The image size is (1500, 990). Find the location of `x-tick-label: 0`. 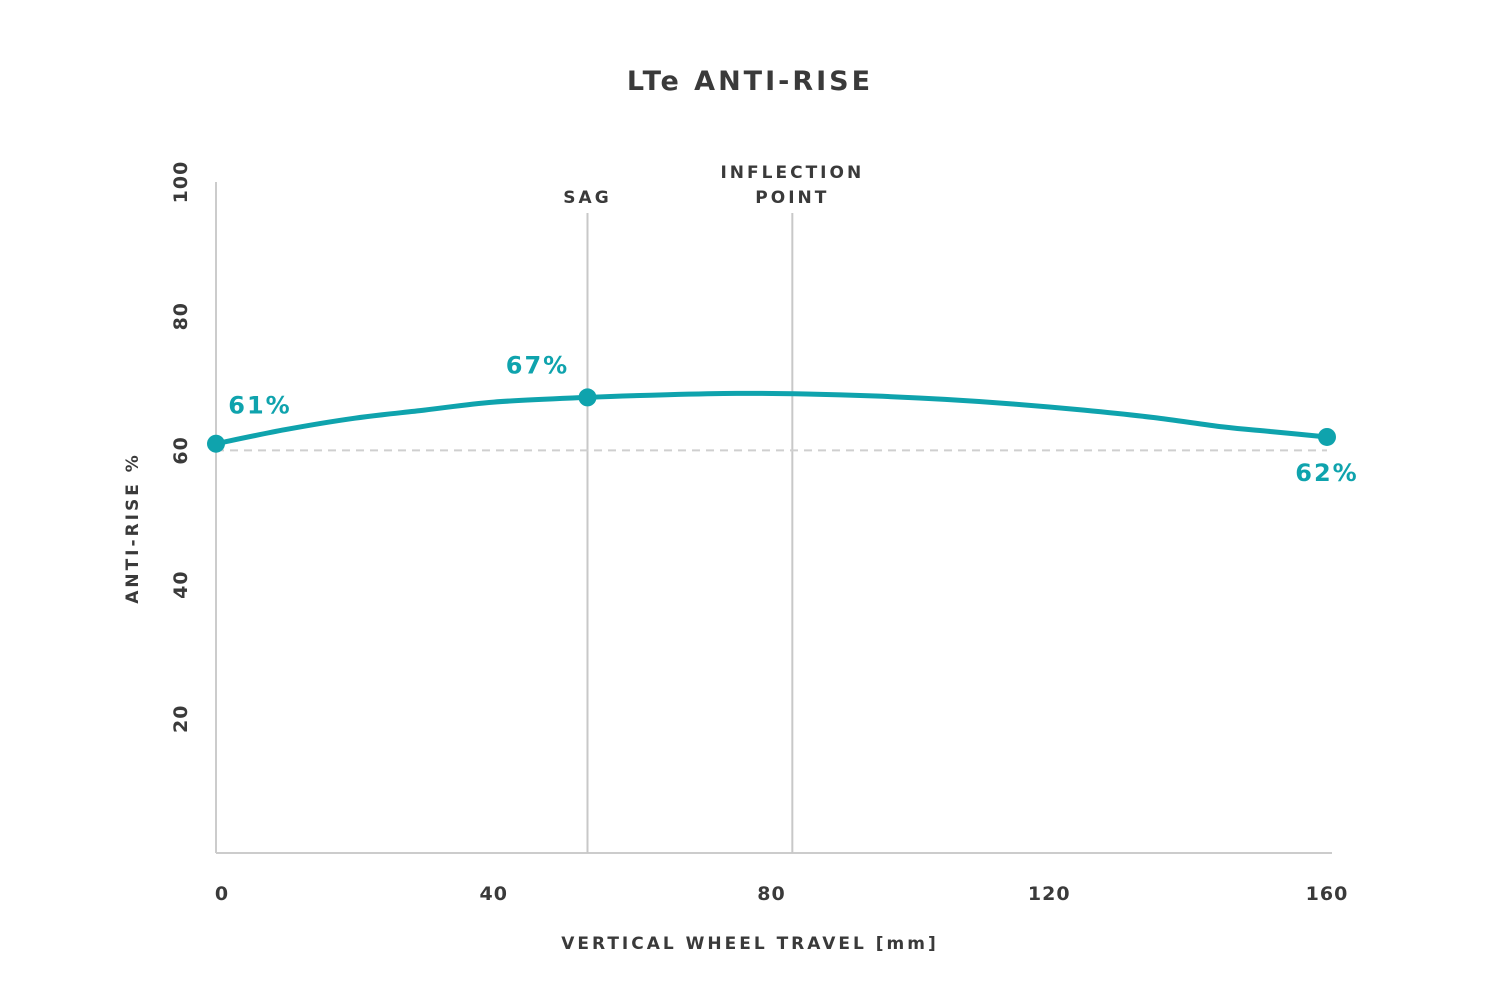

x-tick-label: 0 is located at coordinates (222, 894).